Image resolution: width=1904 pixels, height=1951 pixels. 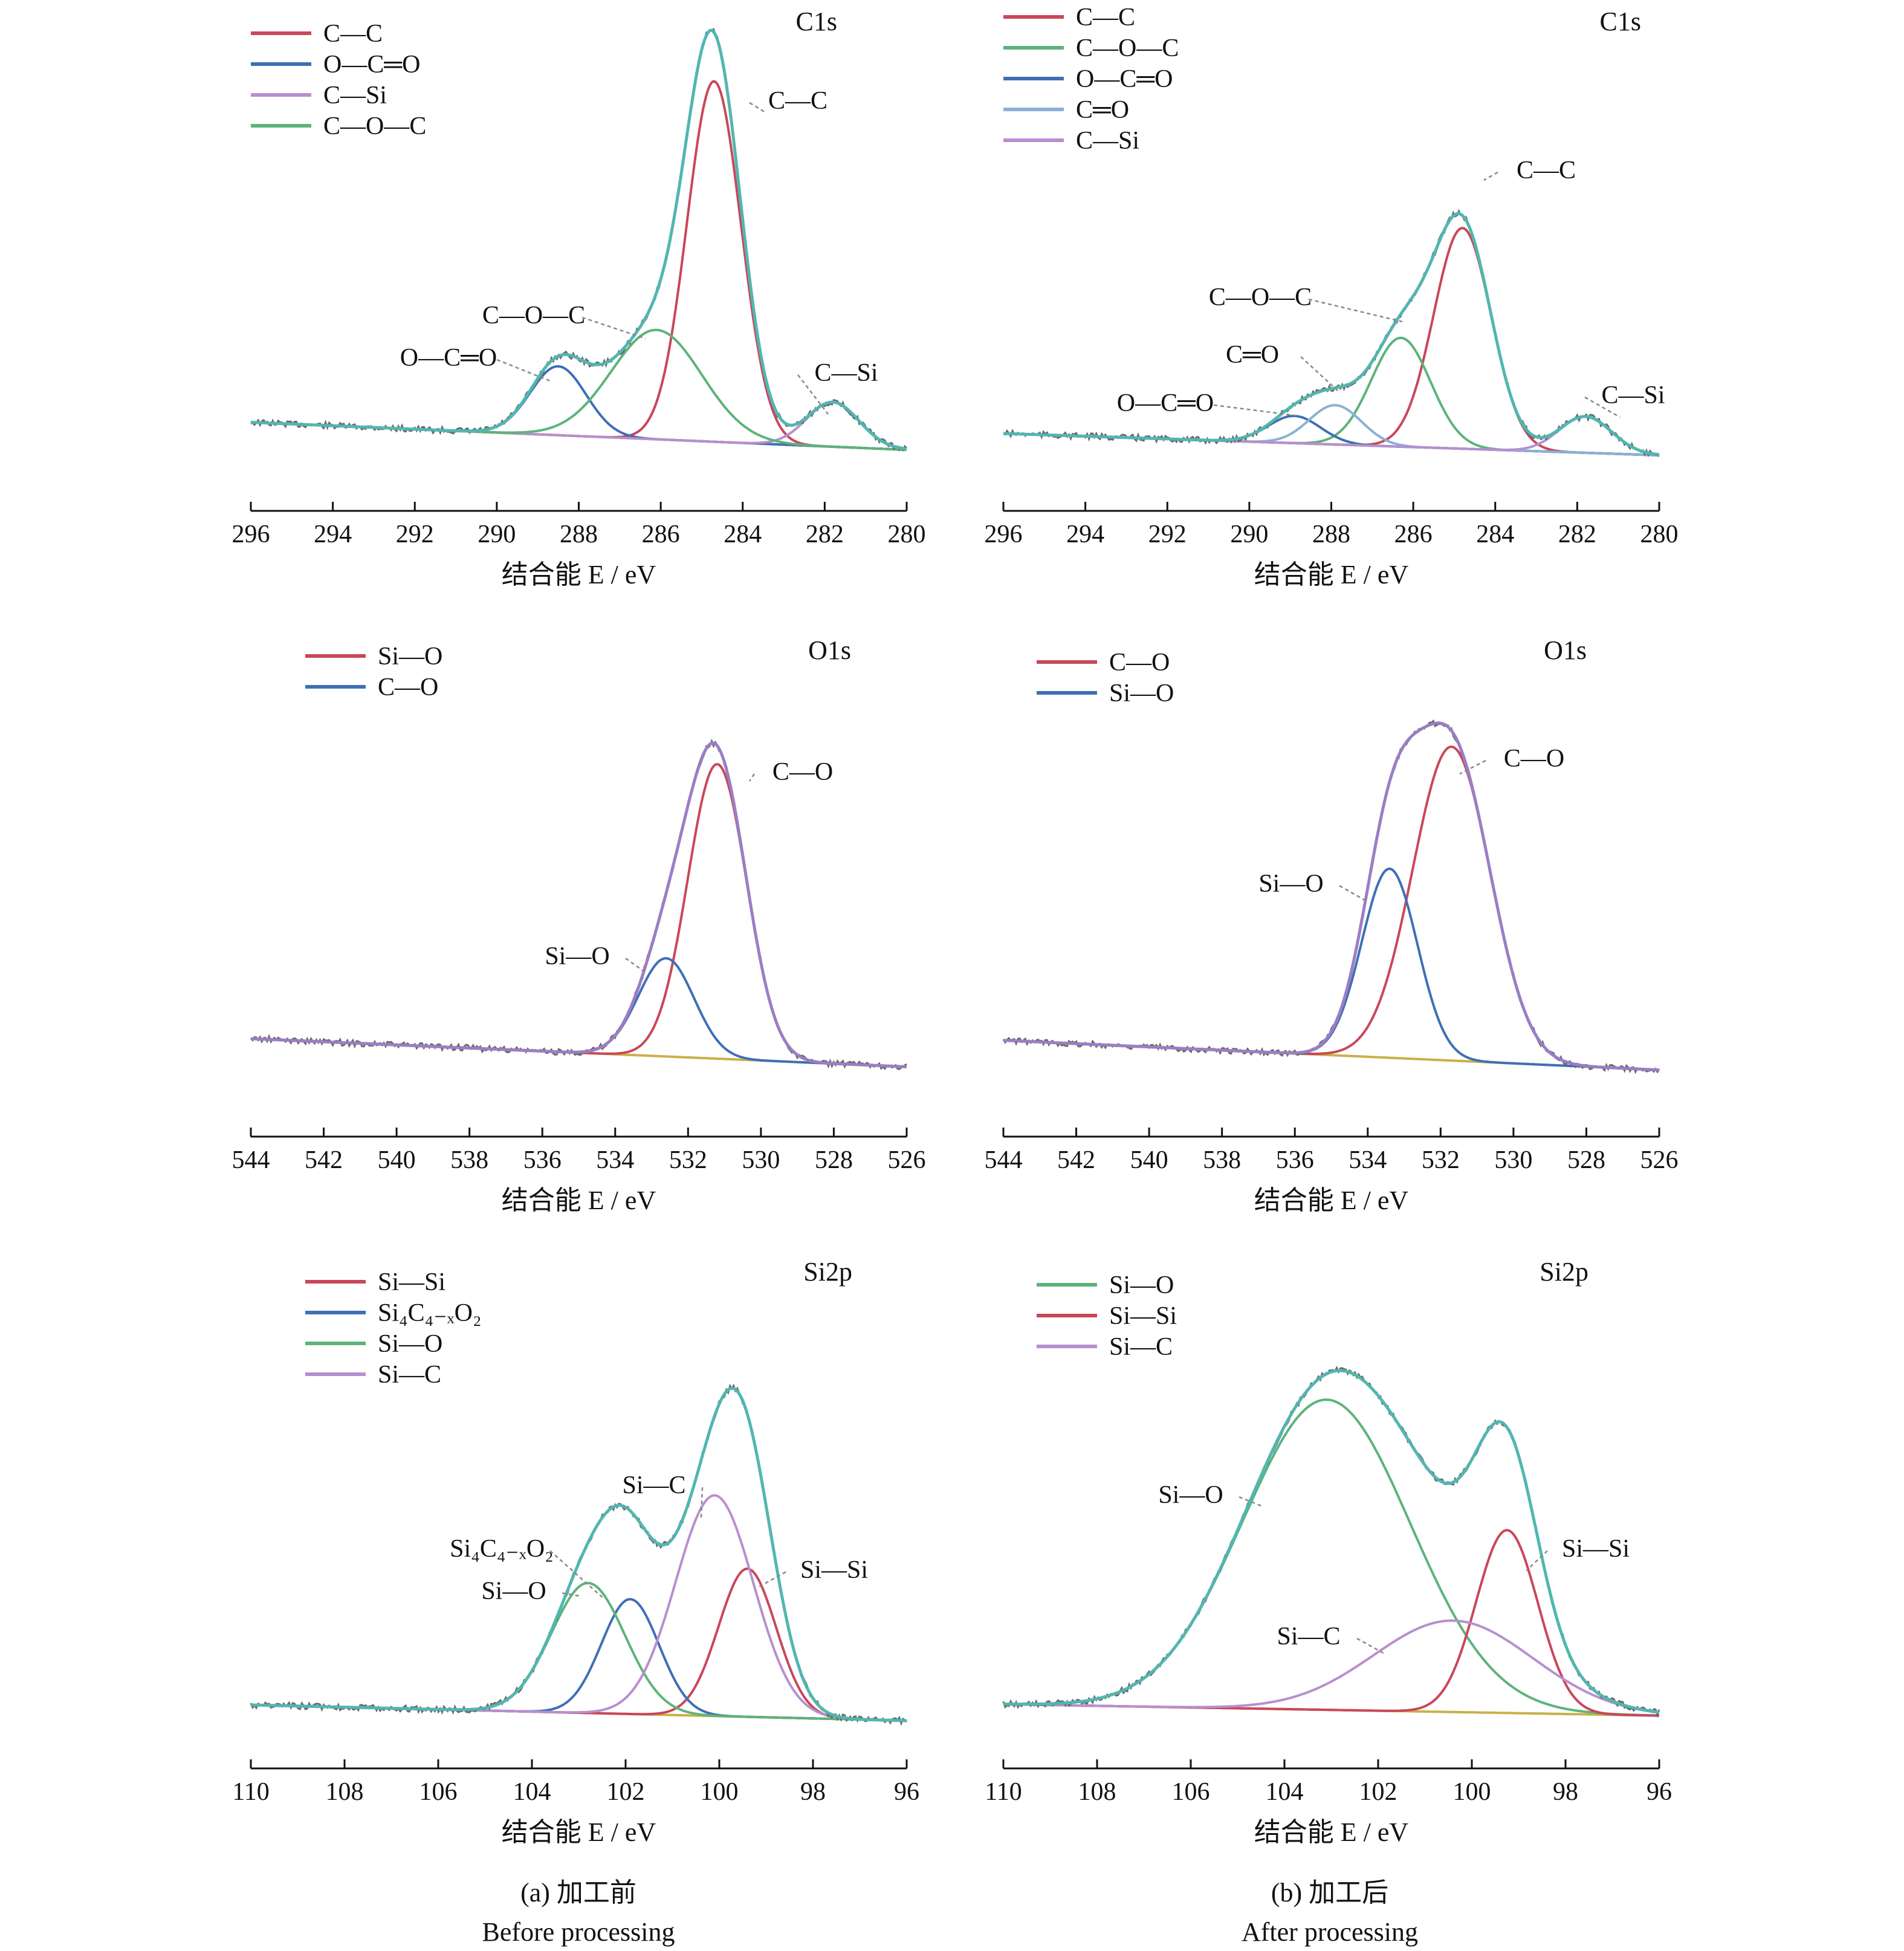 I want to click on x-tick-label: 288, so click(x=579, y=534).